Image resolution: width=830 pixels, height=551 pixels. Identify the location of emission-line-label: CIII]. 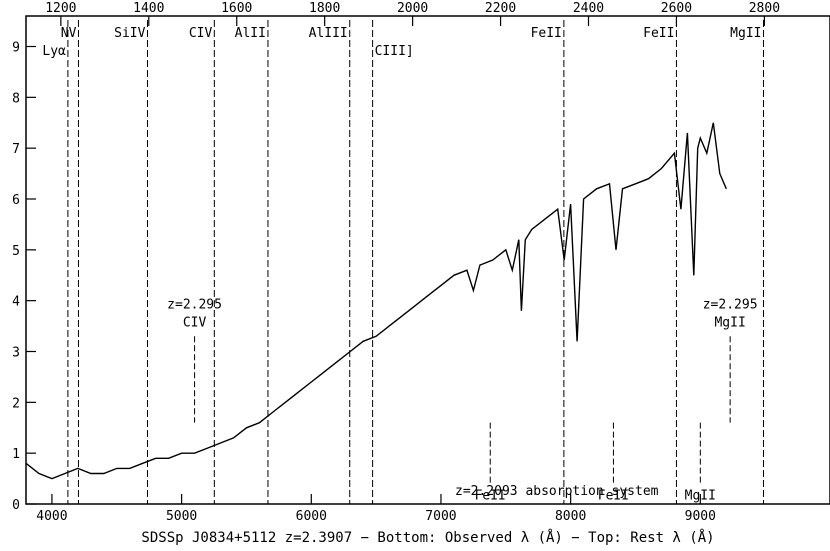
(394, 51).